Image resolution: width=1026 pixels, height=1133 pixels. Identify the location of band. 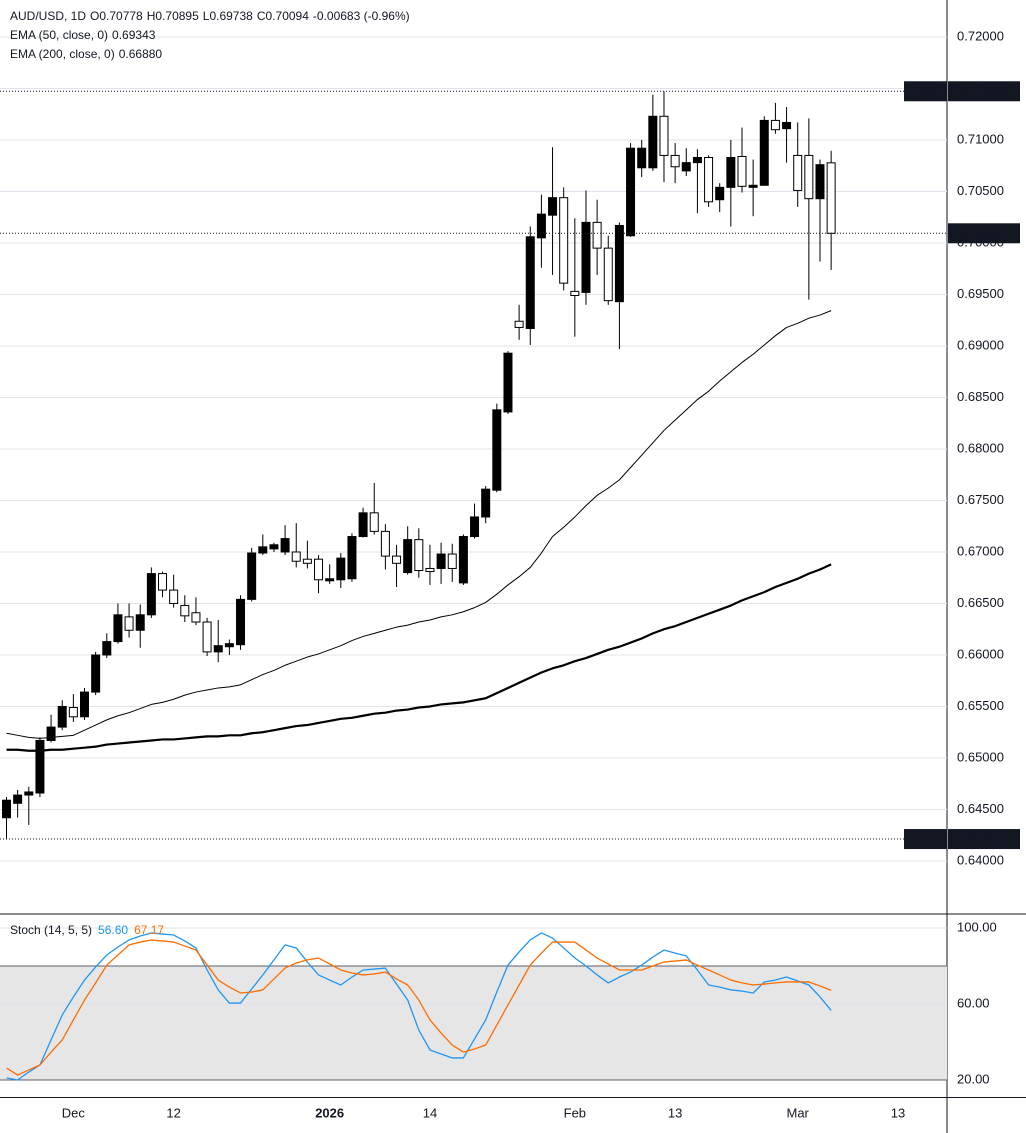
(473, 1022).